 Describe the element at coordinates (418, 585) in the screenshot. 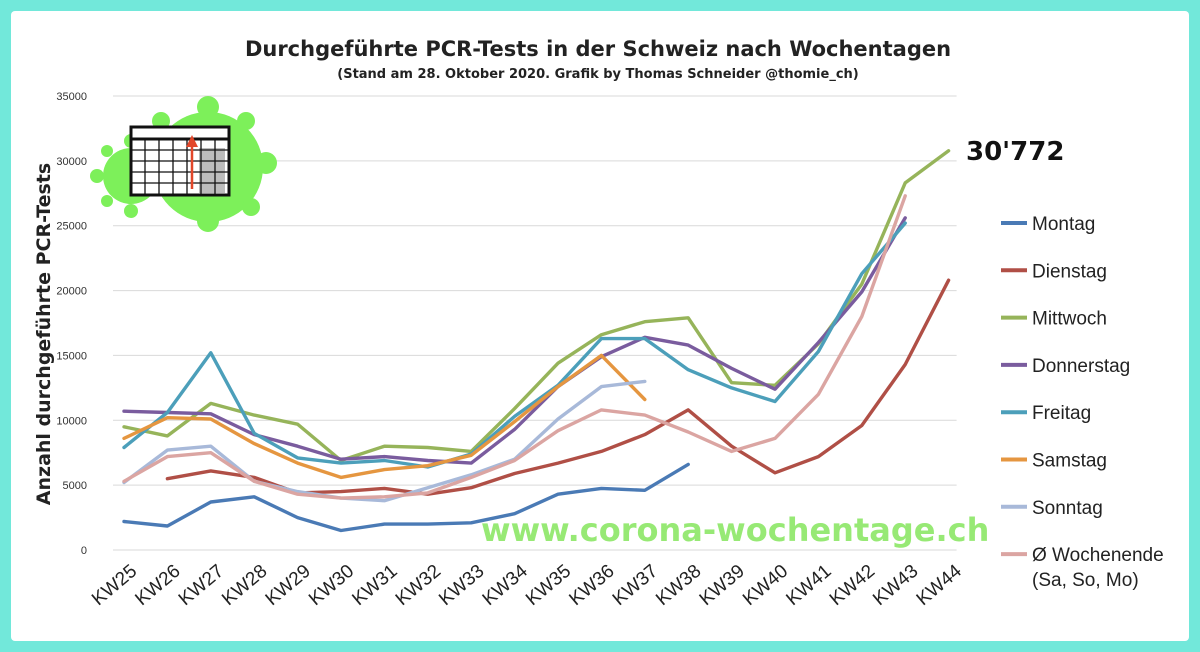

I see `x-tick-label: KW32` at that location.